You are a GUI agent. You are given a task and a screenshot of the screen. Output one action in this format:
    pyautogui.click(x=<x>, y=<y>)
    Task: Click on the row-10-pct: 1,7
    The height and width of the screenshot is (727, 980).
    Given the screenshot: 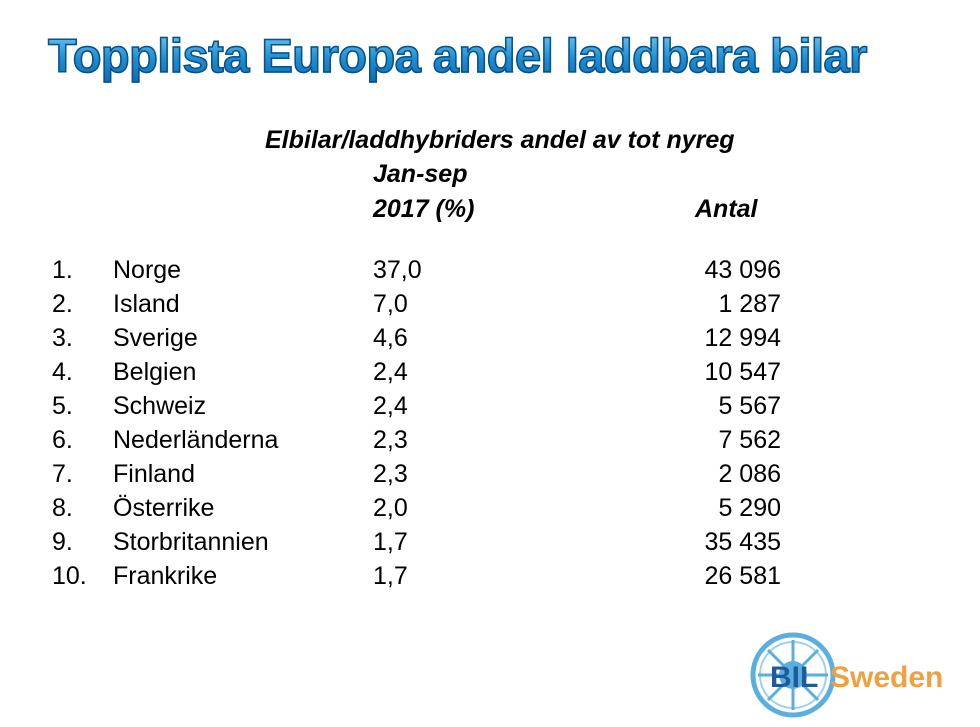 What is the action you would take?
    pyautogui.click(x=390, y=576)
    